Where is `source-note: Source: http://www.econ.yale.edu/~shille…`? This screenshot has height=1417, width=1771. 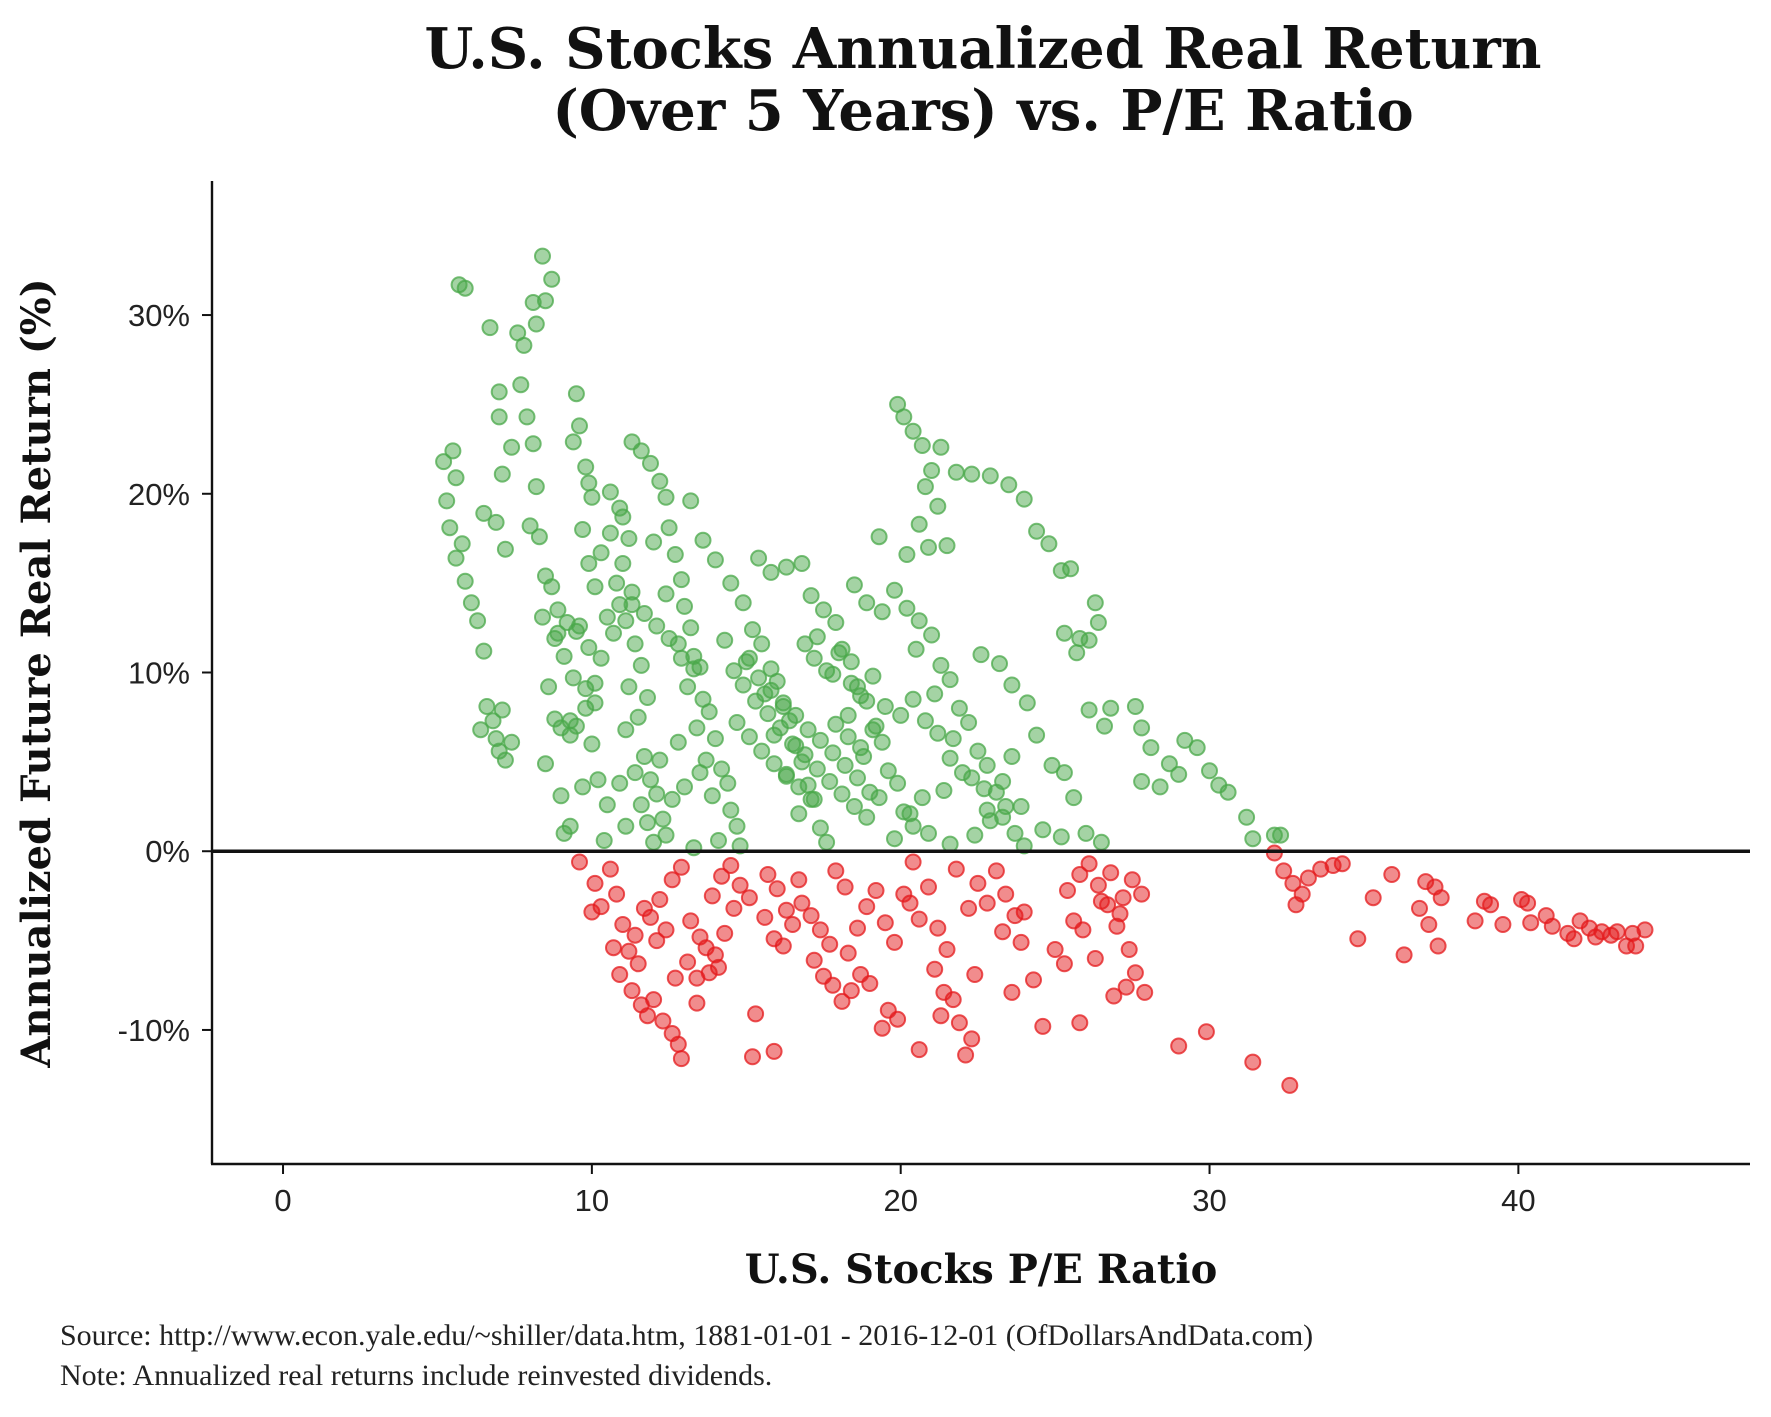 source-note: Source: http://www.econ.yale.edu/~shille… is located at coordinates (686, 1335).